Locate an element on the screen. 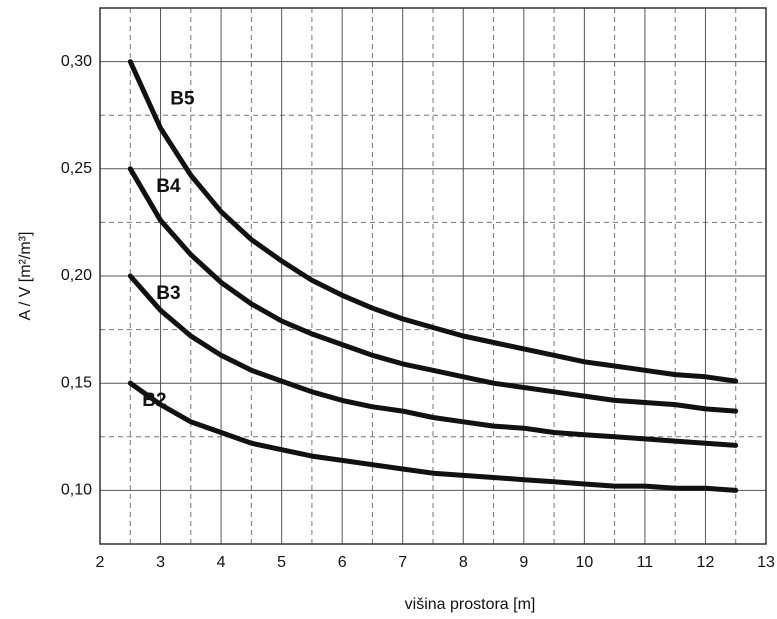  x-tick-label: 10 is located at coordinates (584, 562).